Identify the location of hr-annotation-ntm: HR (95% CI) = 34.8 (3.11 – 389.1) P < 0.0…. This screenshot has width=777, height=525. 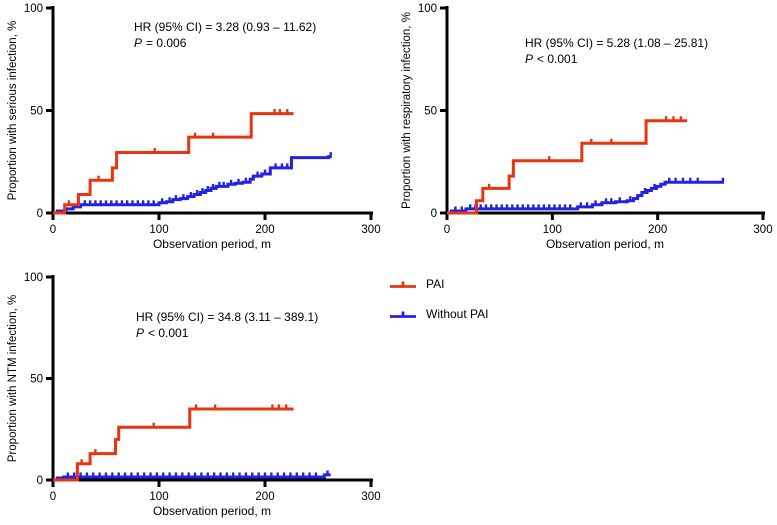
(227, 325).